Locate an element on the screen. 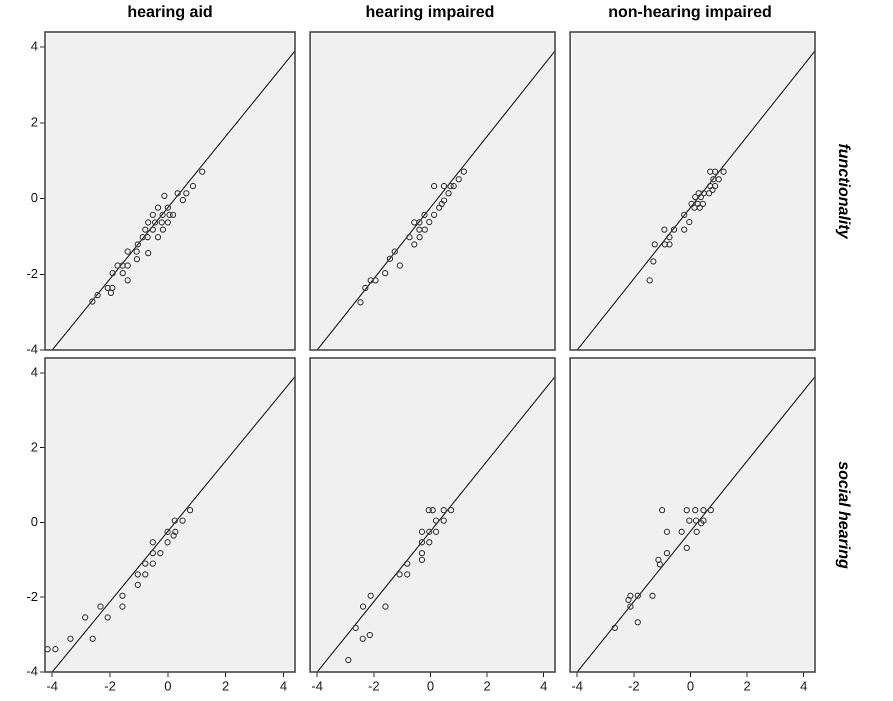 This screenshot has width=893, height=701. y2-axis-title: social hearing is located at coordinates (843, 515).